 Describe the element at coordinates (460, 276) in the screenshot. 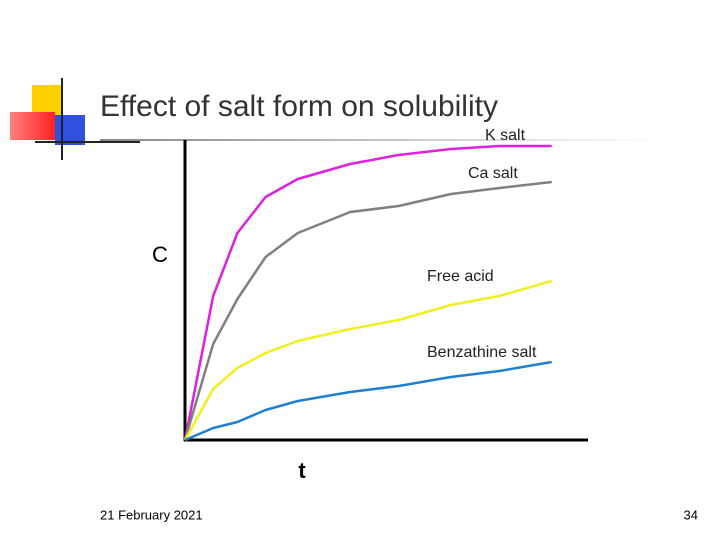

I see `series-label: Free acid` at that location.